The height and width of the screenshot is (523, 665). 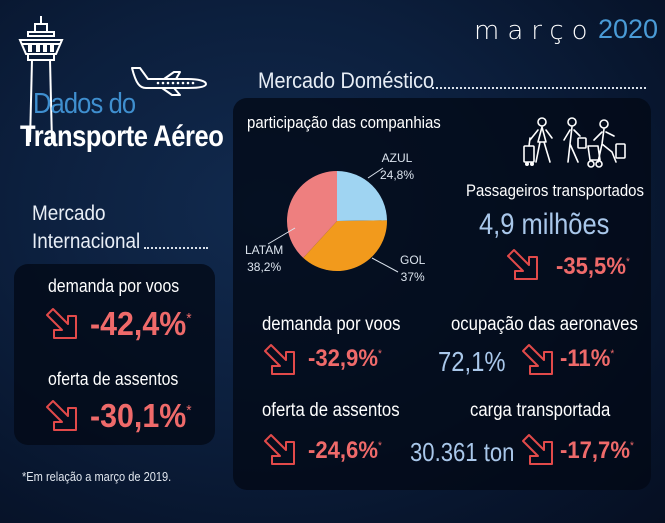 I want to click on title-line-1: Dados do, so click(x=84, y=104).